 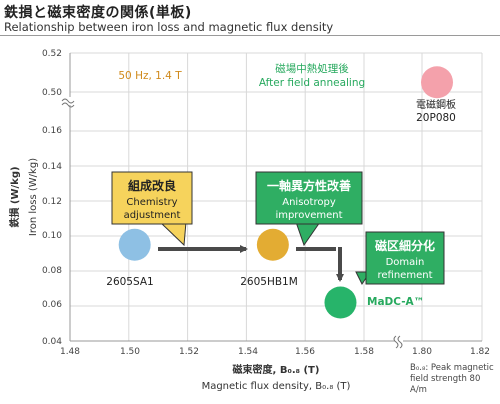 I want to click on x-tick-label: 1.80, so click(x=422, y=352).